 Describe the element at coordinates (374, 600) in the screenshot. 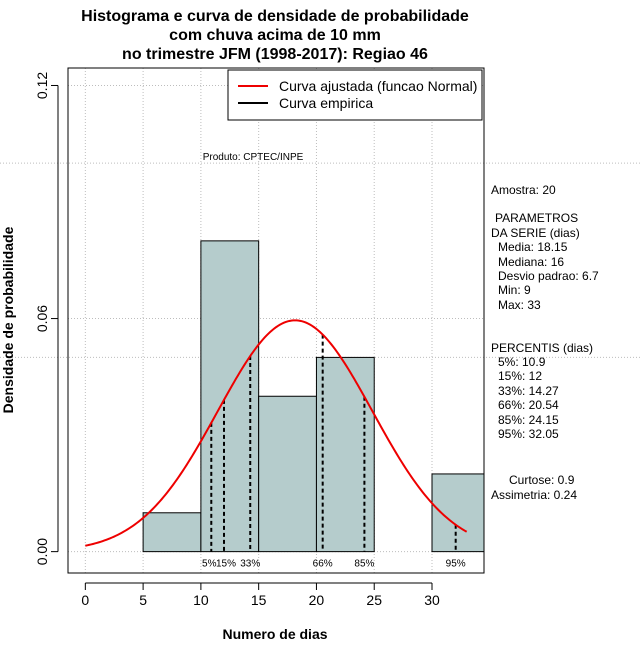

I see `x-tick-label: 25` at that location.